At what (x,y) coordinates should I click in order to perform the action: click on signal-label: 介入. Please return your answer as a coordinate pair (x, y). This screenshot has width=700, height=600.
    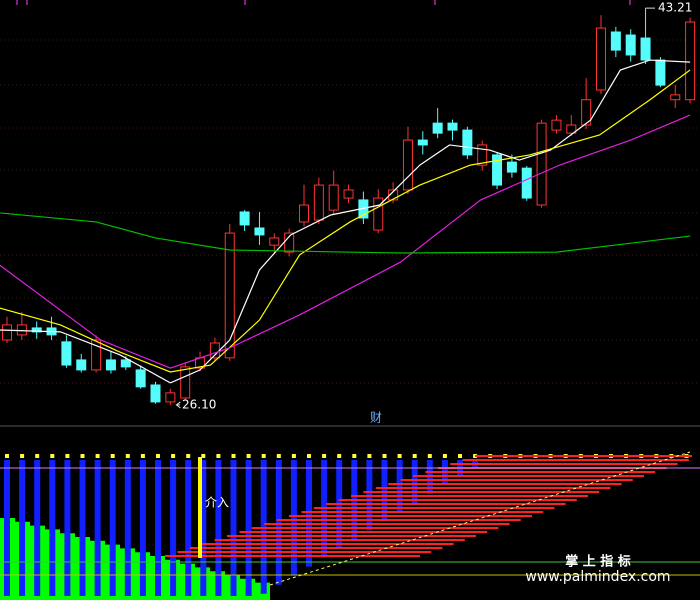
    Looking at the image, I should click on (217, 503).